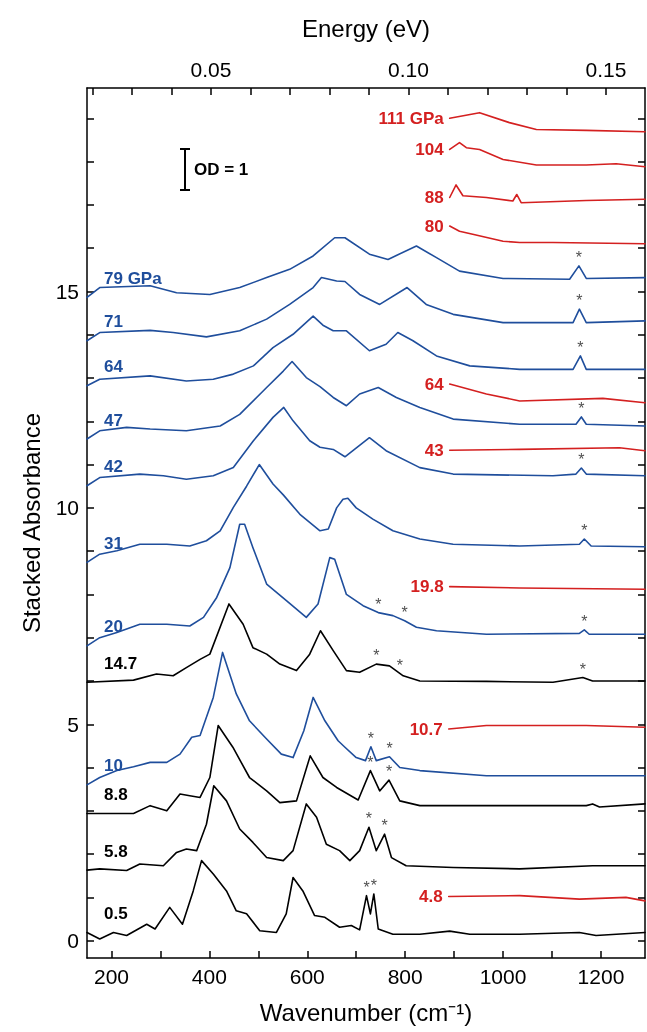 This screenshot has height=1032, width=647. I want to click on x2-tick-label: 0.10, so click(408, 69).